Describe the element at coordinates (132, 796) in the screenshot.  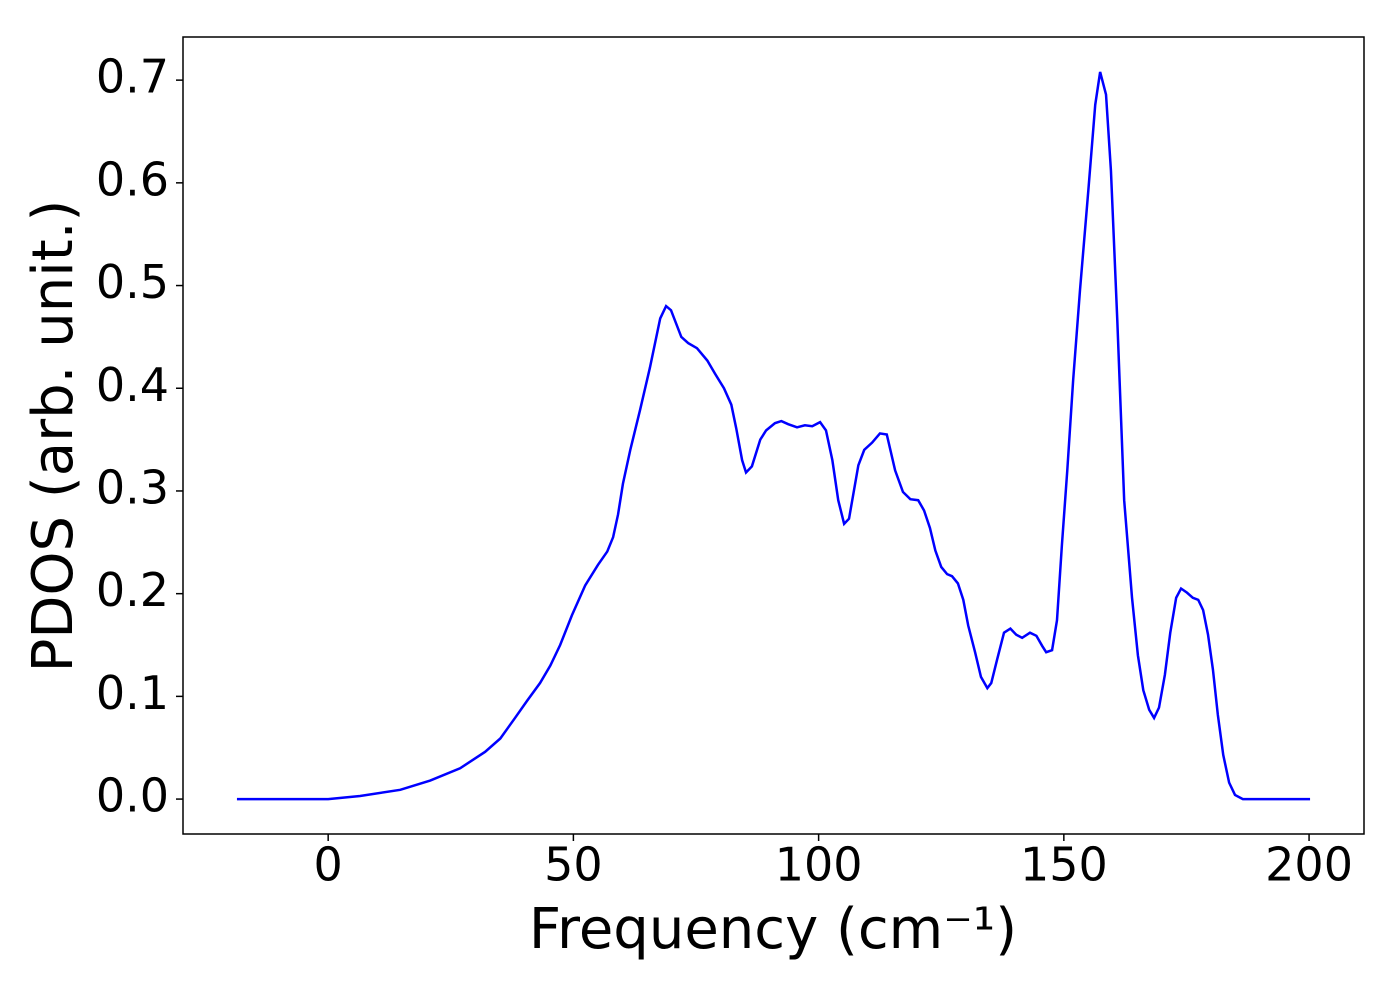
I see `y-tick-label: 0.0` at that location.